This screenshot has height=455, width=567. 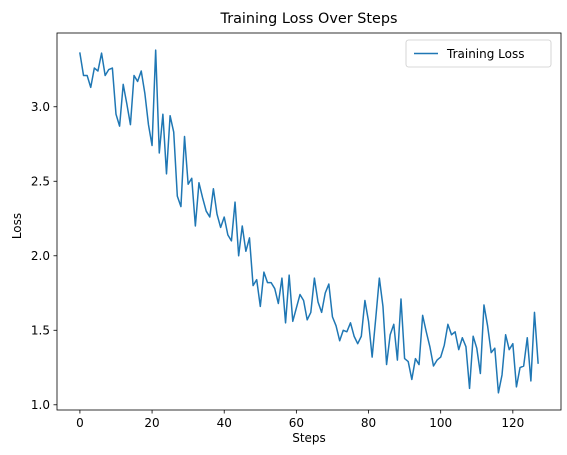 I want to click on x-axis-label: Steps, so click(x=309, y=438).